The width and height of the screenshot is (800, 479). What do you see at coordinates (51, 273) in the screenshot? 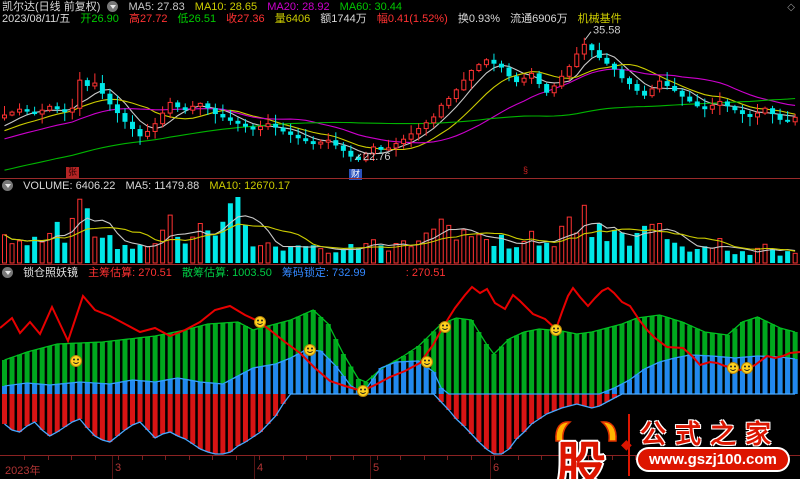
I see `indicator-title: 锁仓照妖镜` at bounding box center [51, 273].